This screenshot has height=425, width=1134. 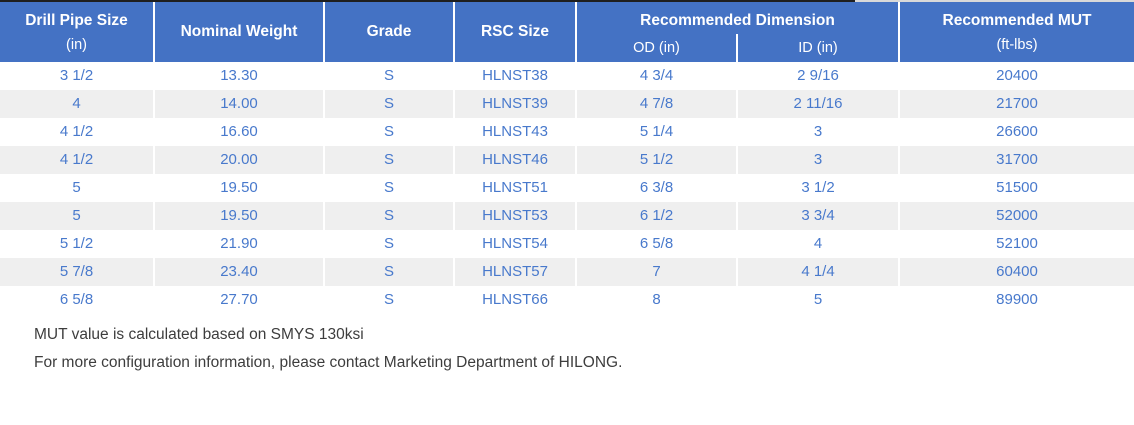 What do you see at coordinates (77, 272) in the screenshot?
I see `cell-drill-pipe-size: 5 7/8` at bounding box center [77, 272].